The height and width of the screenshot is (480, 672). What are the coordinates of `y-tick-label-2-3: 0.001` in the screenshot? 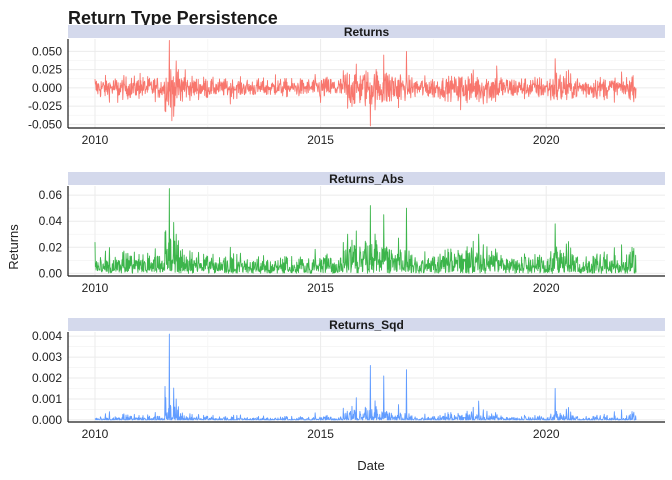 It's located at (47, 399).